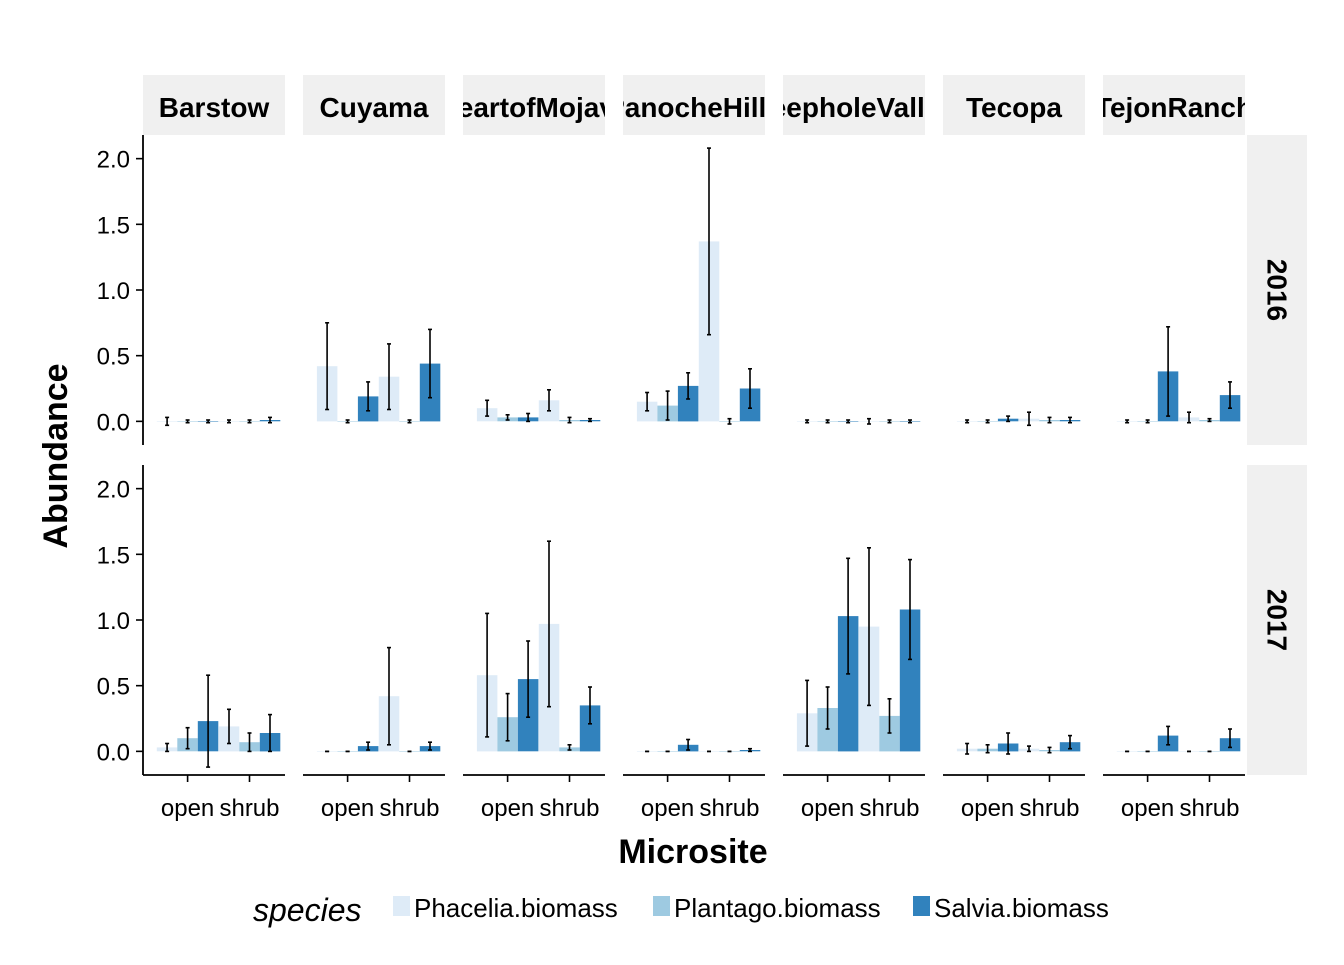 Image resolution: width=1344 pixels, height=965 pixels. I want to click on errorbar-2016-tecopa-shrub-salvia-biomass, so click(1070, 420).